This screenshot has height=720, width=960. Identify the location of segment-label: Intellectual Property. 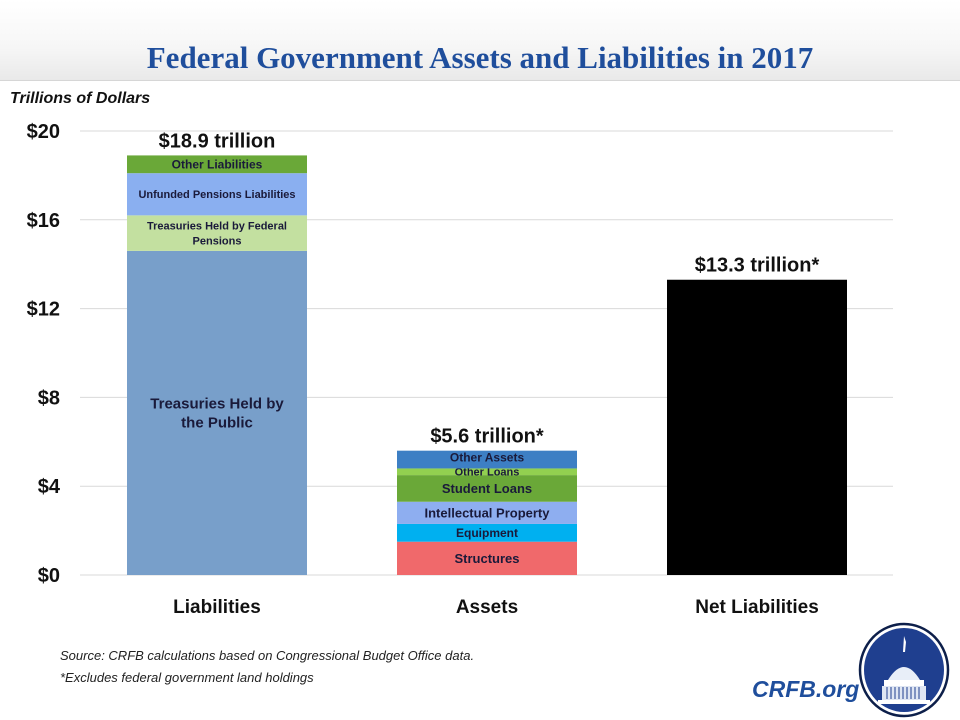
(488, 512).